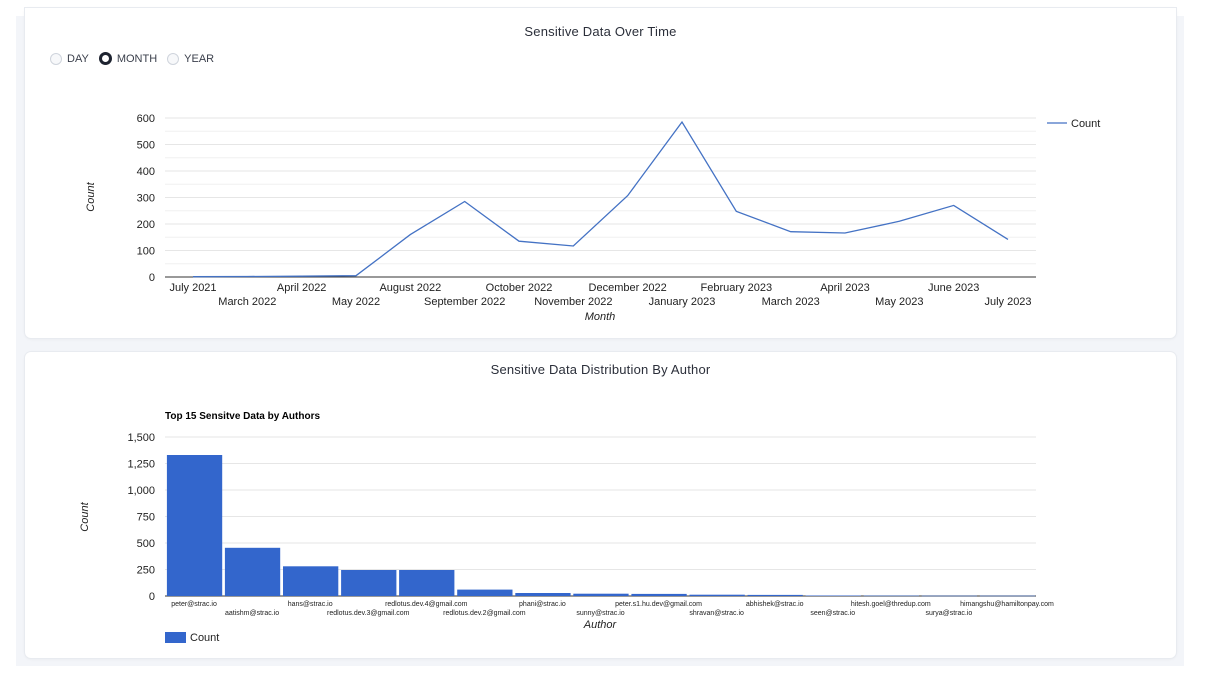  What do you see at coordinates (410, 288) in the screenshot?
I see `x-tick-label: August 2022` at bounding box center [410, 288].